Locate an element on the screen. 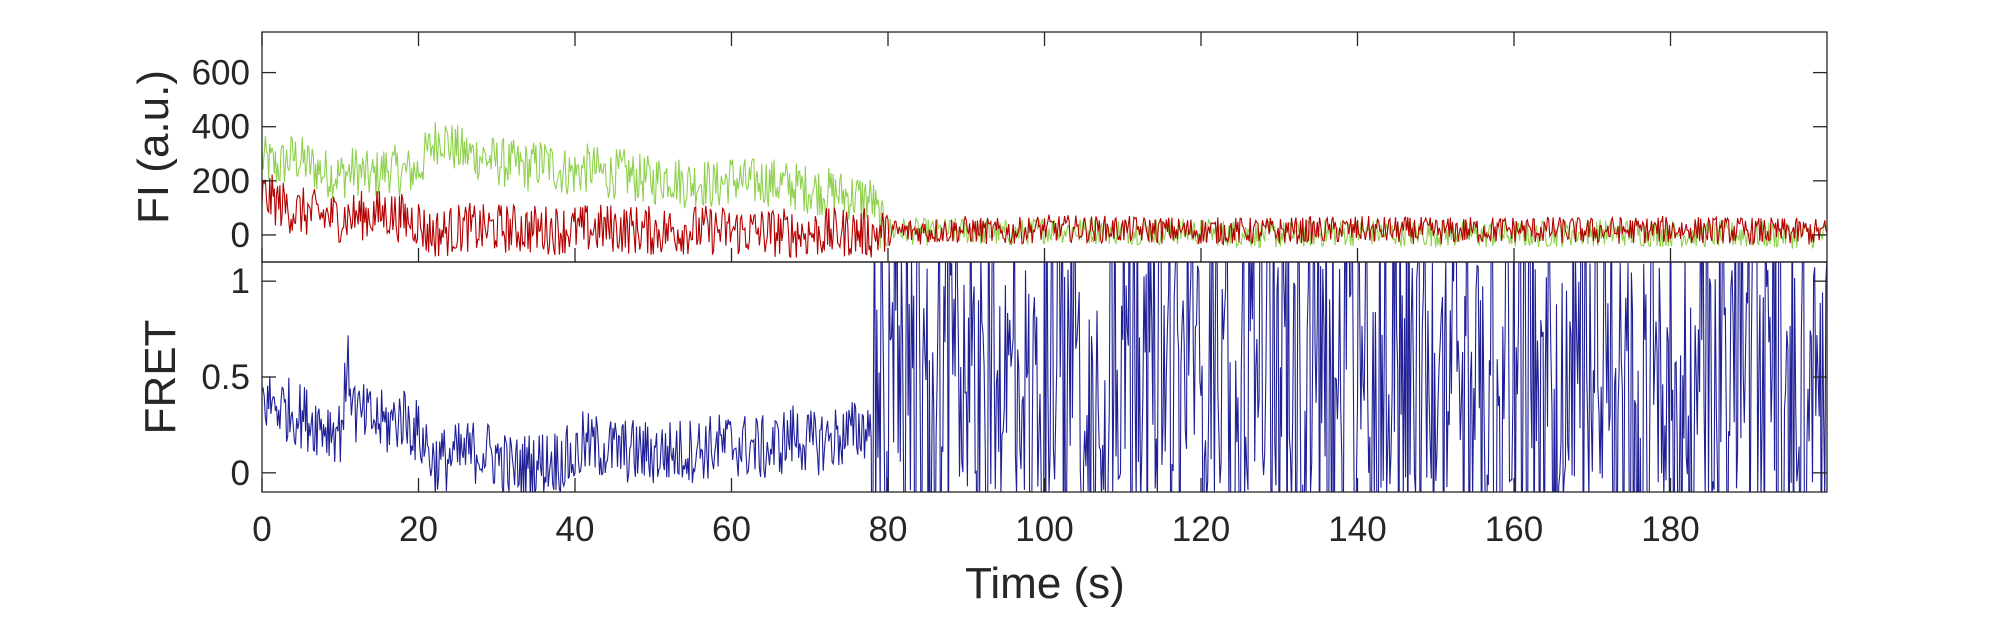 Image resolution: width=2005 pixels, height=625 pixels. time-x-tick-label: 40 is located at coordinates (575, 529).